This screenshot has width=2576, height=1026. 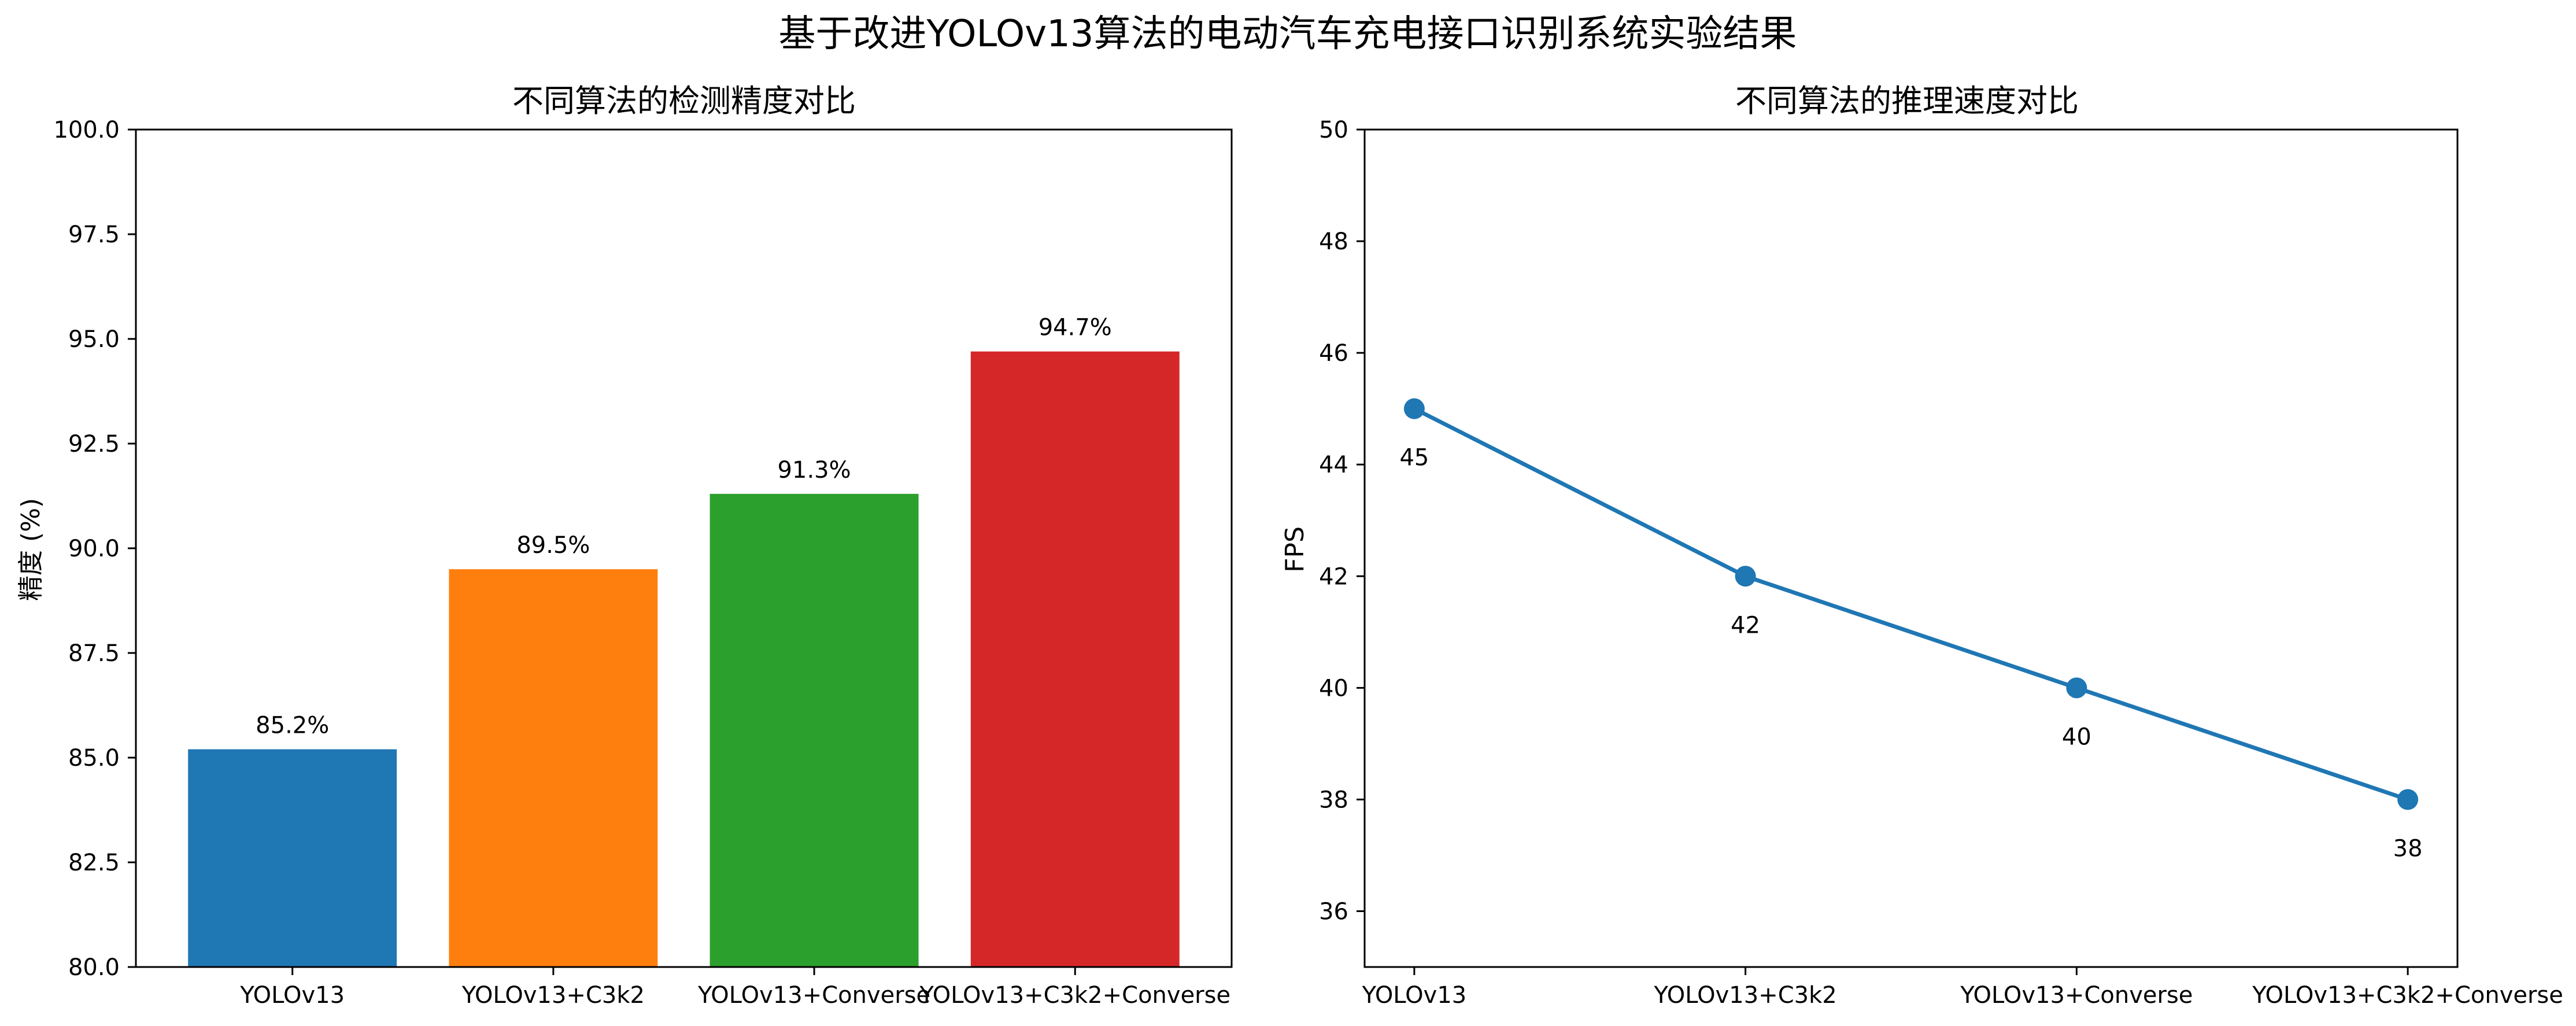 What do you see at coordinates (2407, 995) in the screenshot?
I see `line-x-tick-label: YOLOv13+C3k2+Converse` at bounding box center [2407, 995].